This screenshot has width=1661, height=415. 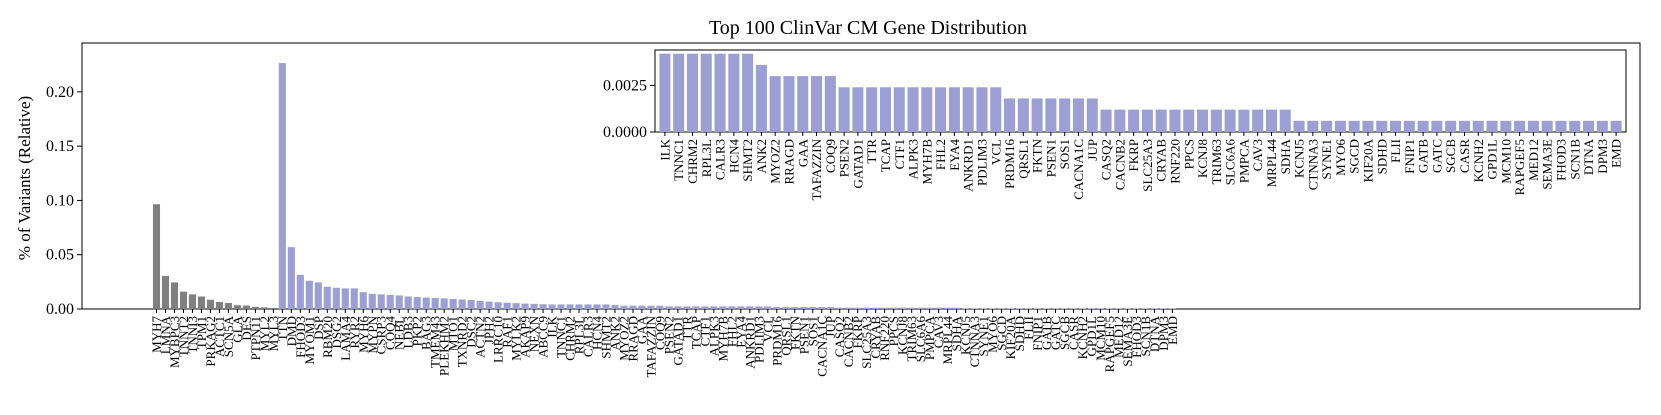 What do you see at coordinates (408, 302) in the screenshot?
I see `bar-ldb3` at bounding box center [408, 302].